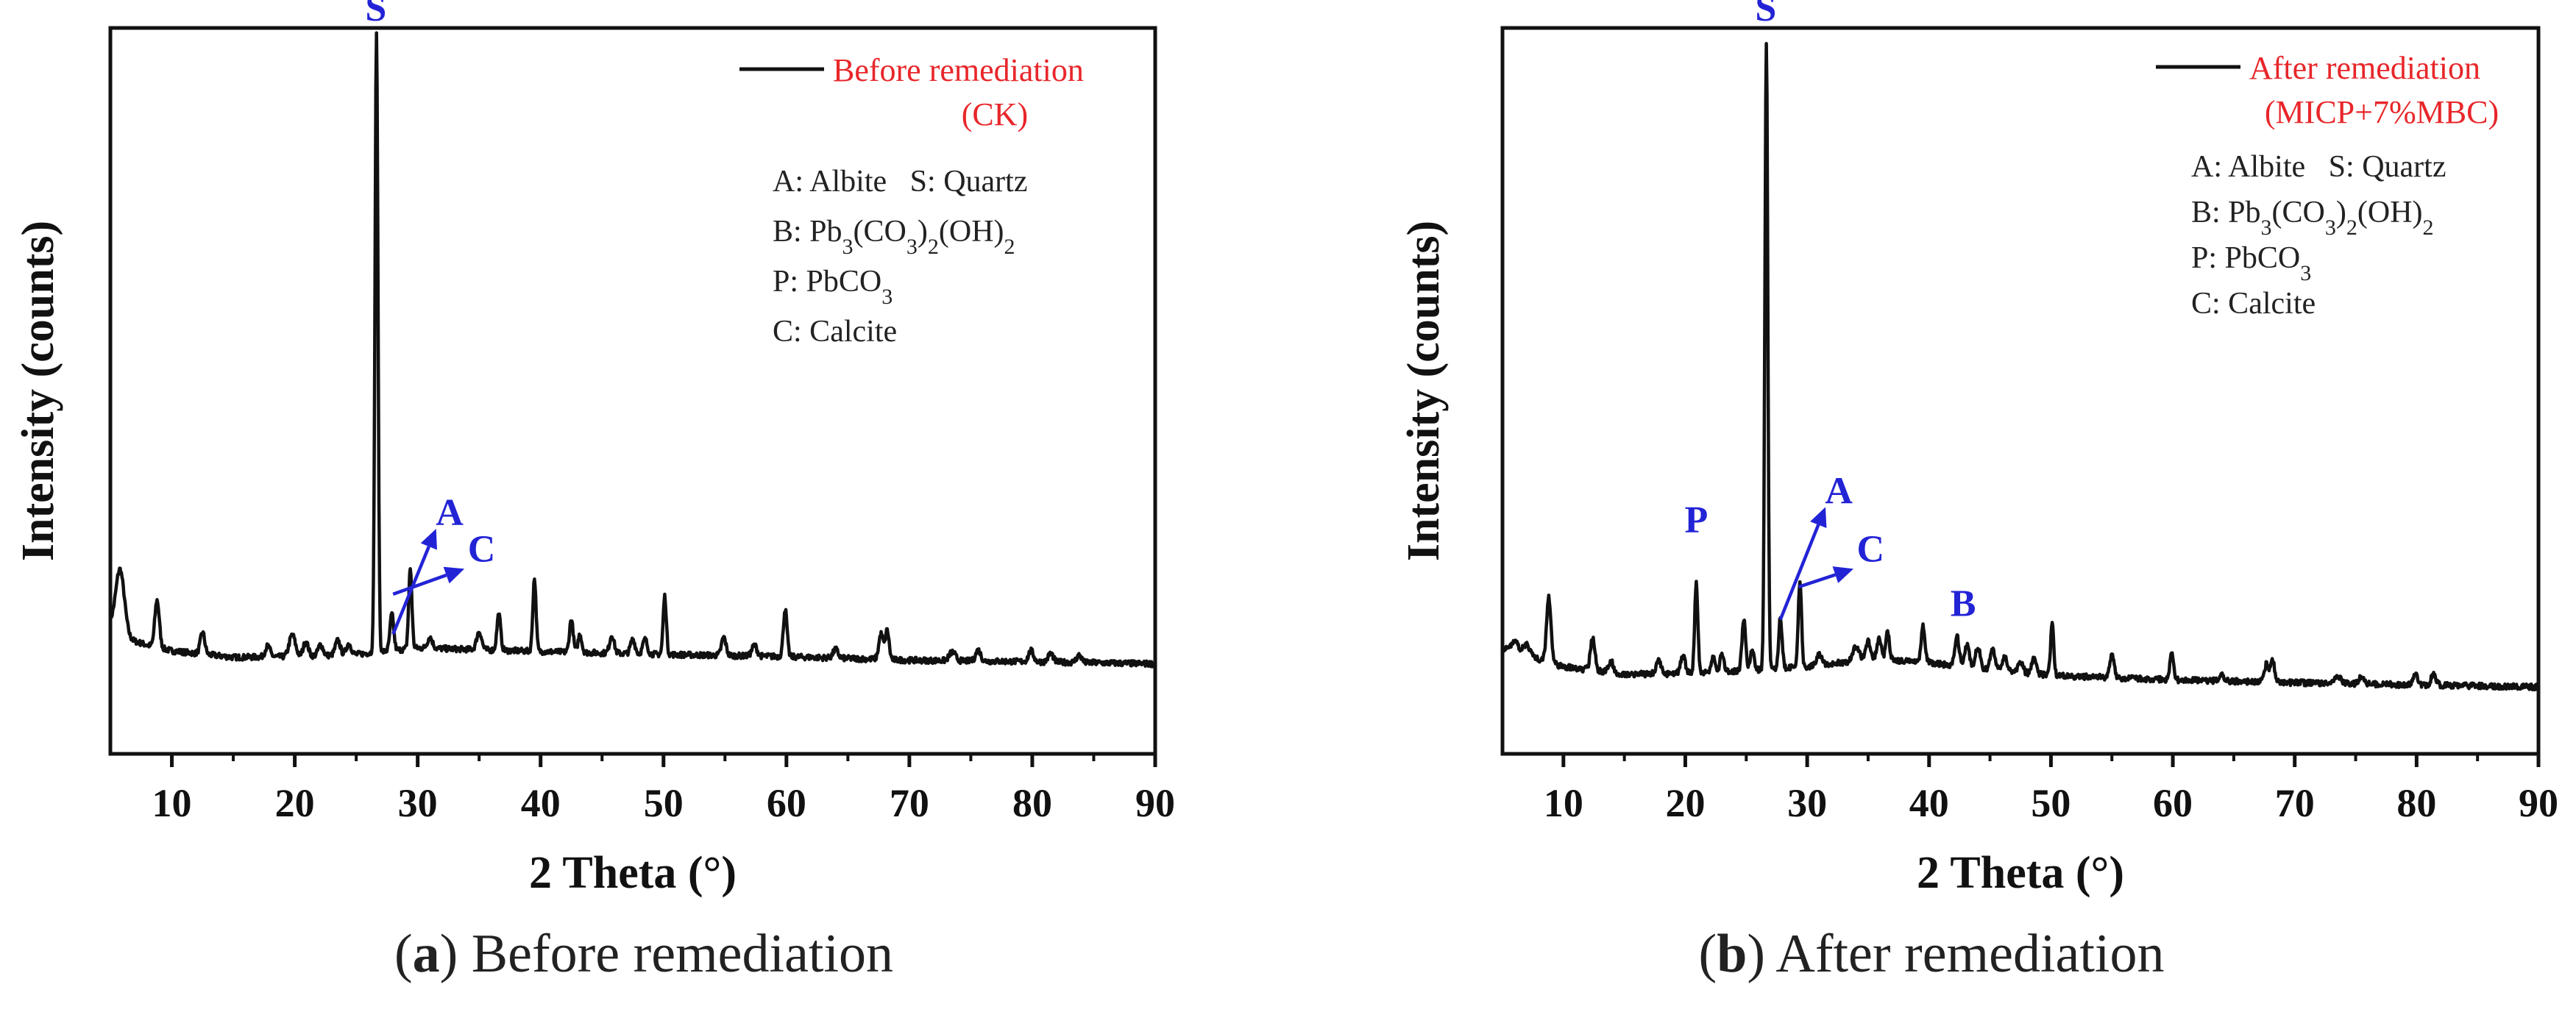 Image resolution: width=2576 pixels, height=1012 pixels. I want to click on legend-label: After remediation, so click(2364, 68).